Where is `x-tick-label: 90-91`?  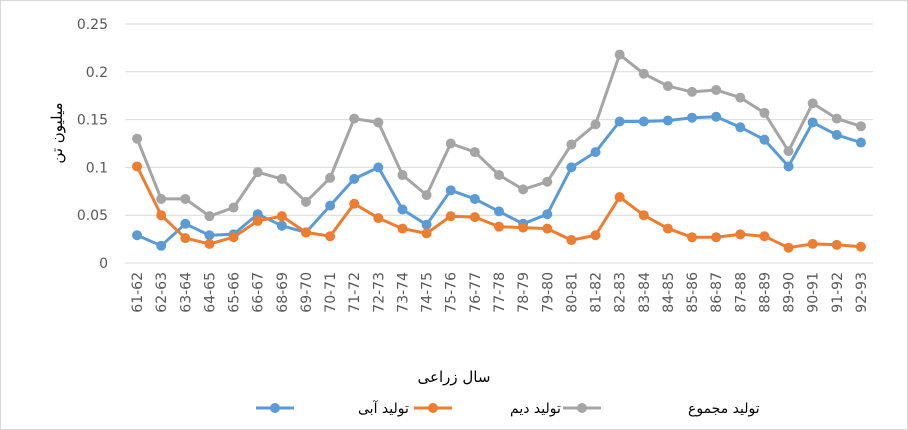 x-tick-label: 90-91 is located at coordinates (814, 292).